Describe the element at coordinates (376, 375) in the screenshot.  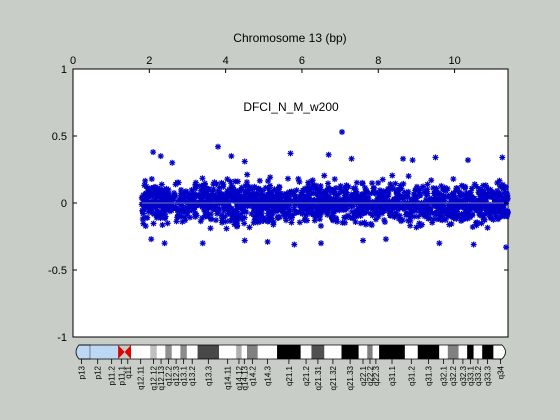
I see `band-label: q22.3` at that location.